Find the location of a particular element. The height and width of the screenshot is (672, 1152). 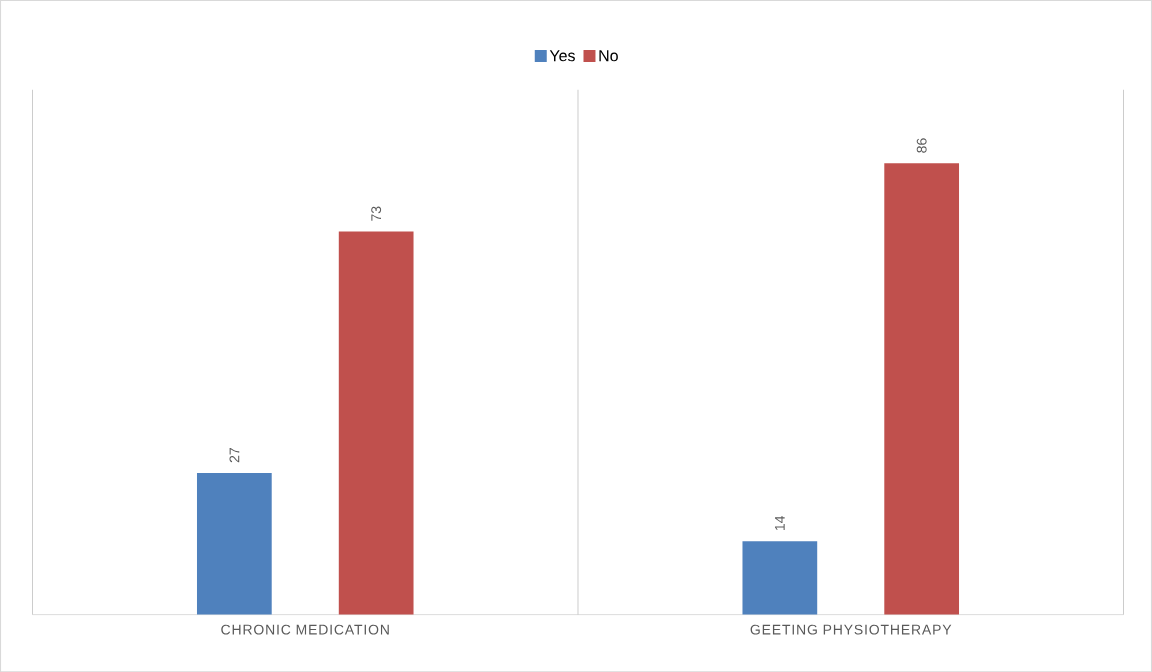

x-tick-label: CHRONIC MEDICATION is located at coordinates (305, 629).